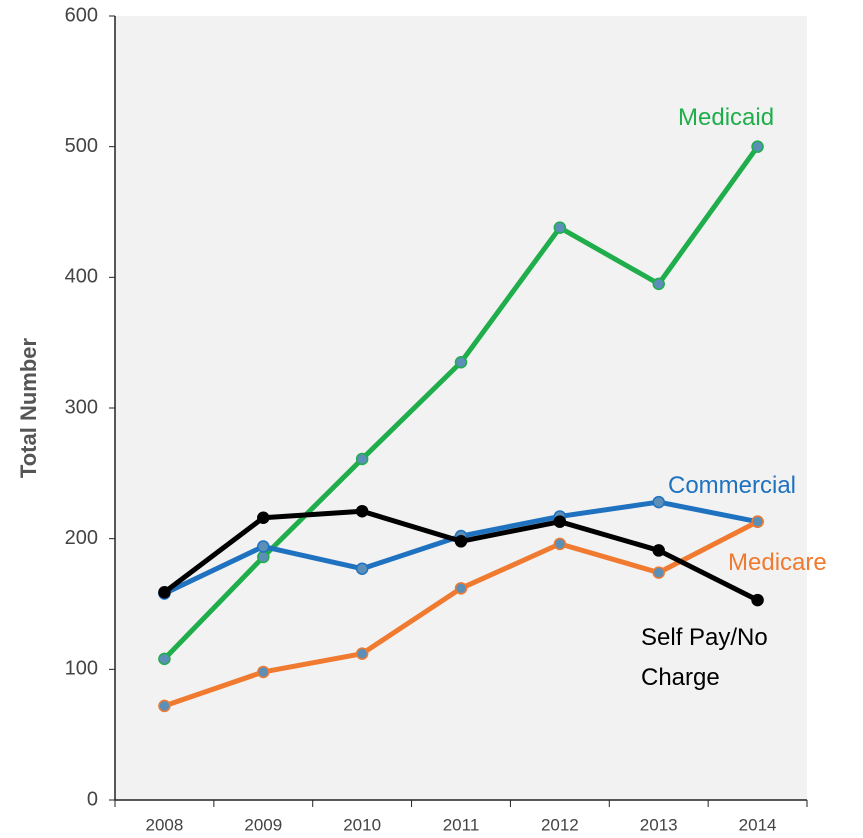 The height and width of the screenshot is (838, 863). What do you see at coordinates (81, 538) in the screenshot?
I see `y-tick-label: 200` at bounding box center [81, 538].